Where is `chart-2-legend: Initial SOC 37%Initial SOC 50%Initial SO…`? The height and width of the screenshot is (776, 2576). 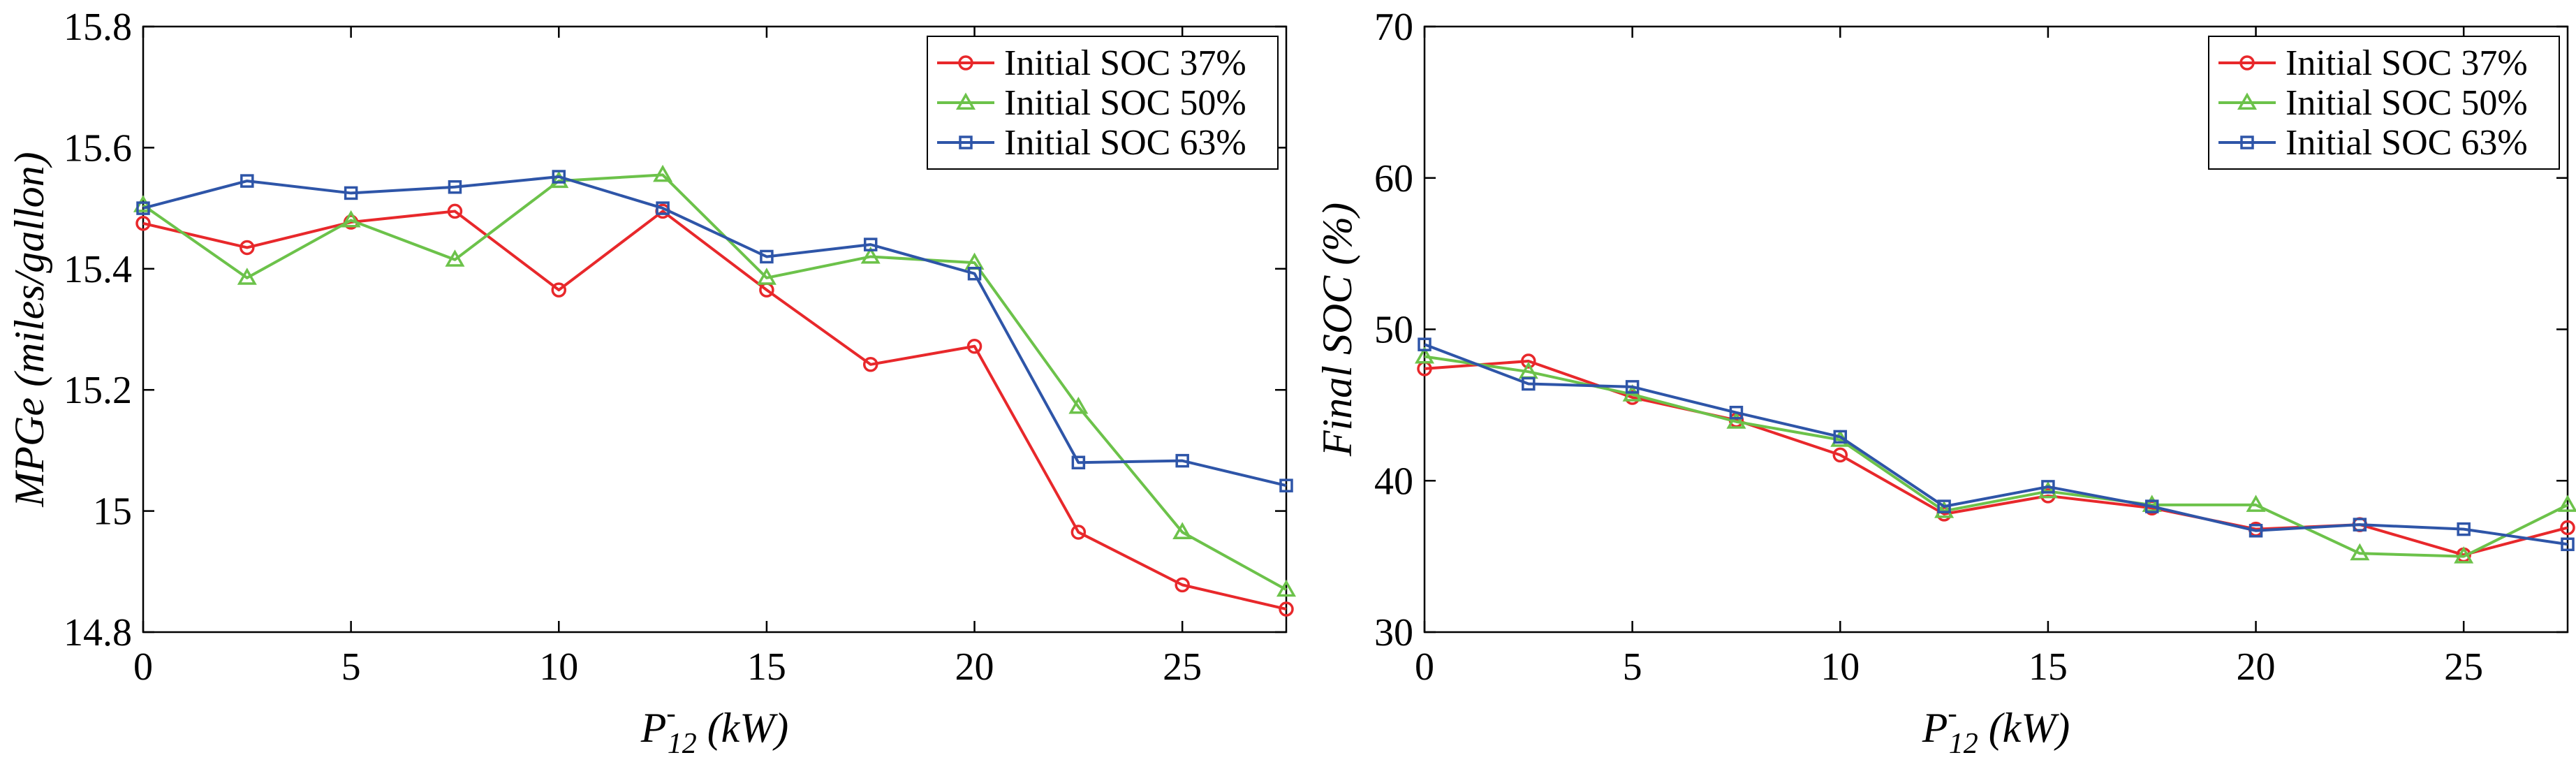
chart-2-legend: Initial SOC 37%Initial SOC 50%Initial SO… is located at coordinates (2384, 103).